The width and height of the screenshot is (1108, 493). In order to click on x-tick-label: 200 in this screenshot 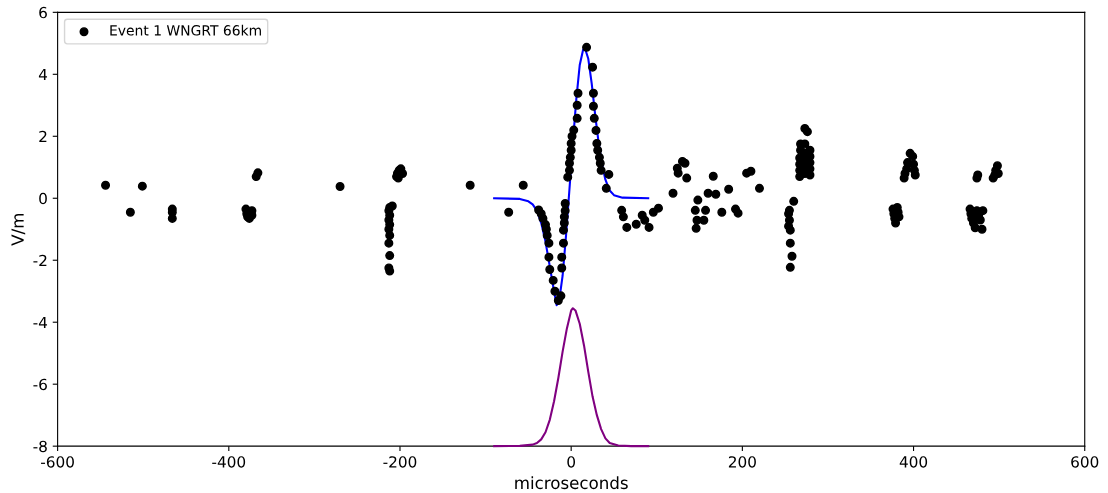, I will do `click(742, 462)`.